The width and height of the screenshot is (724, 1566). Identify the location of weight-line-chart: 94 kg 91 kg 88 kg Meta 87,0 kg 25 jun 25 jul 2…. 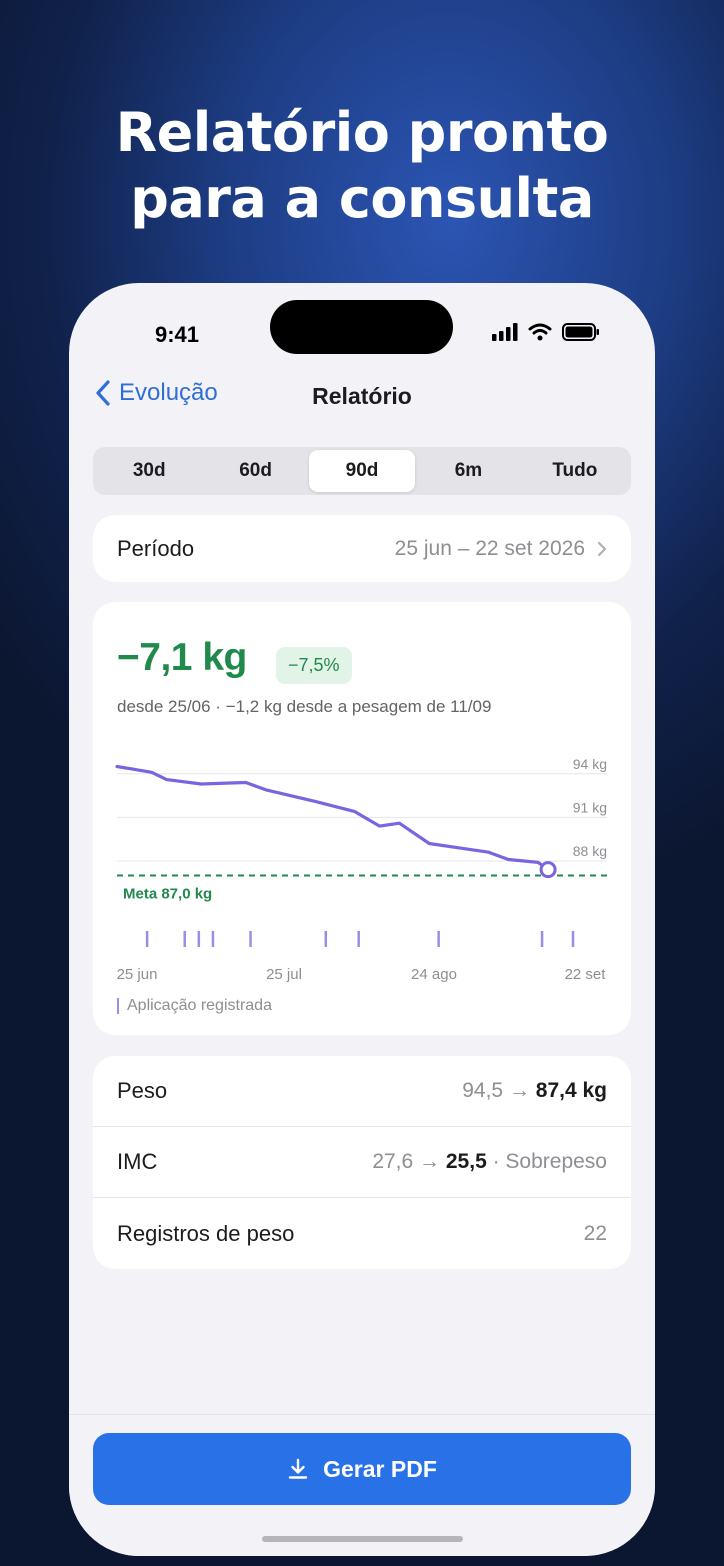
(361, 869).